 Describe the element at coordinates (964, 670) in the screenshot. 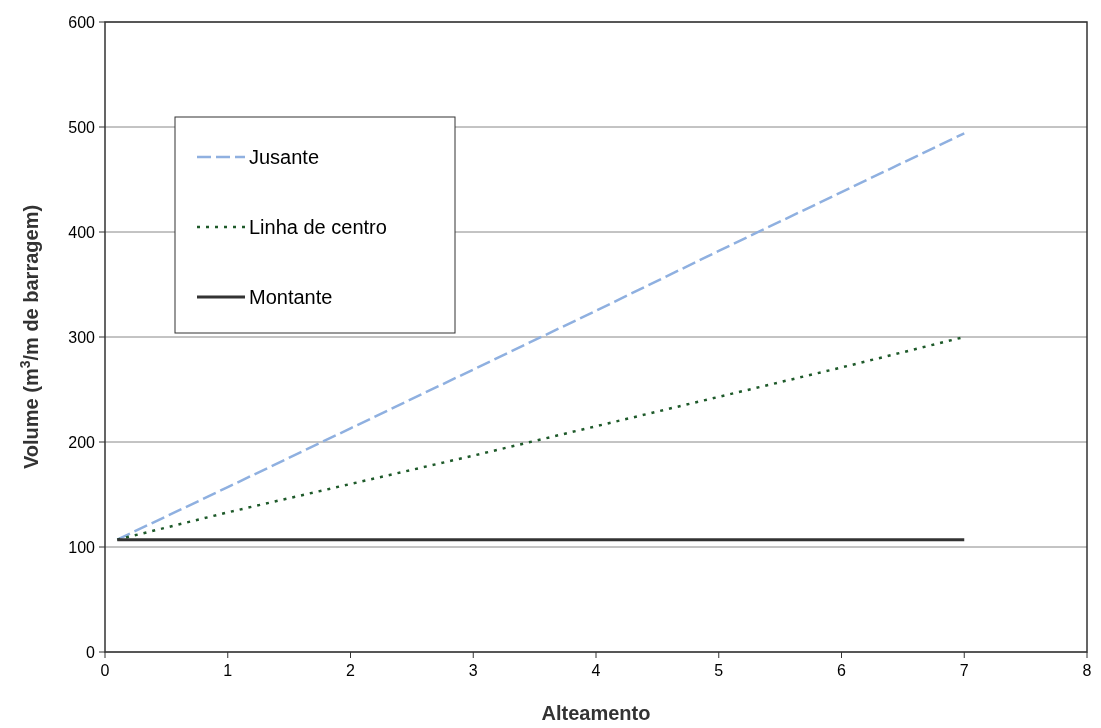

I see `x-tick-label: 7` at that location.